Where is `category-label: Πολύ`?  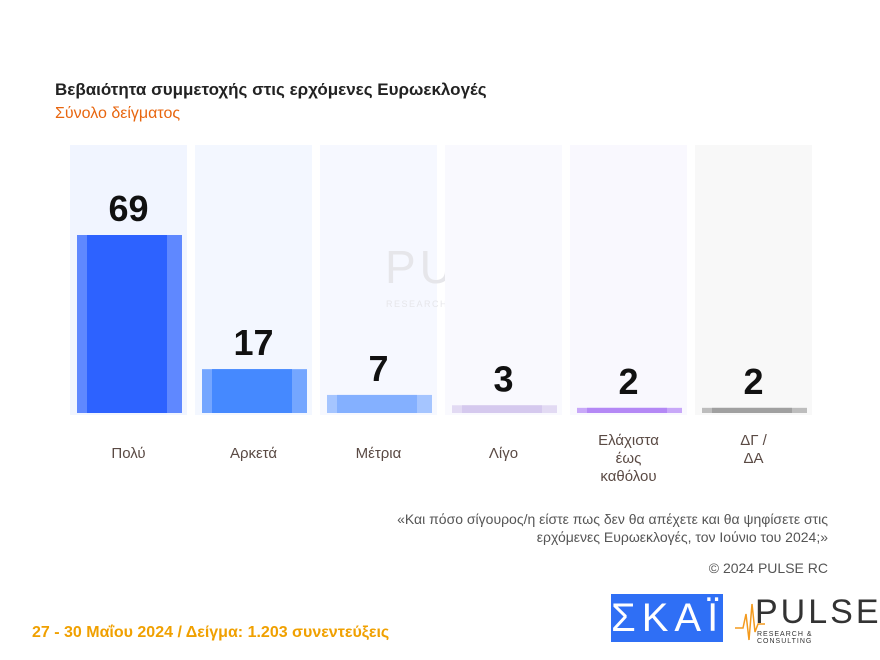
category-label: Πολύ is located at coordinates (128, 453).